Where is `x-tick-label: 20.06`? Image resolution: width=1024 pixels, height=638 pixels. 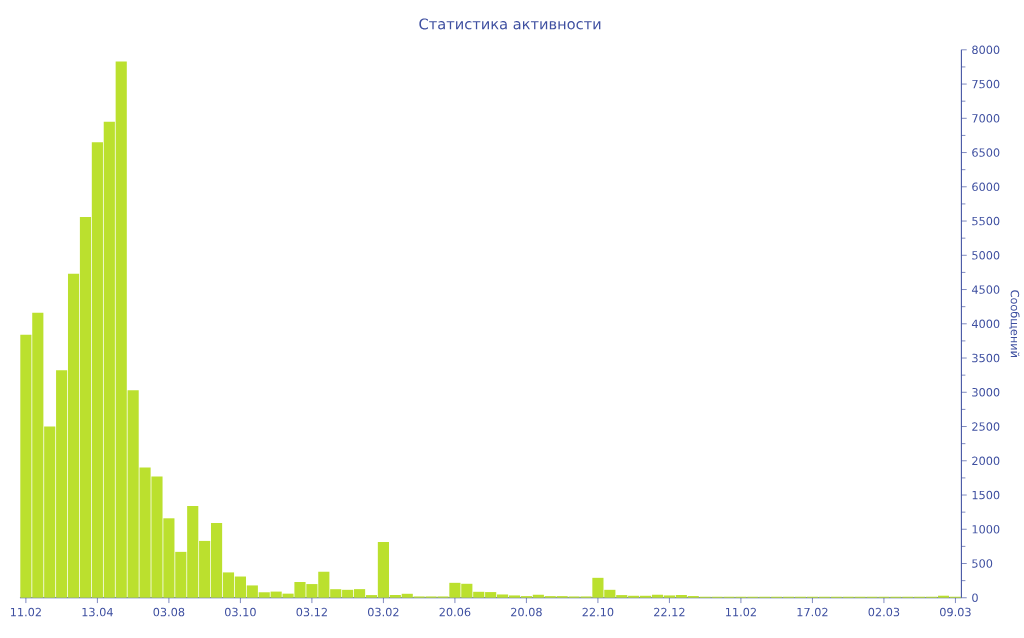
x-tick-label: 20.06 is located at coordinates (455, 612).